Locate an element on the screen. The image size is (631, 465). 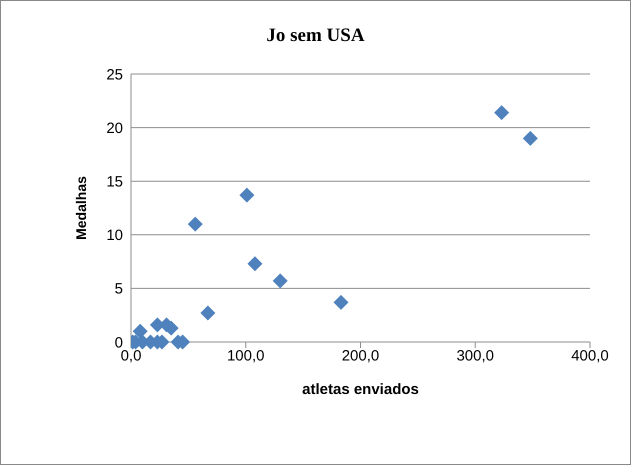
y-tick-label: 15 is located at coordinates (114, 182).